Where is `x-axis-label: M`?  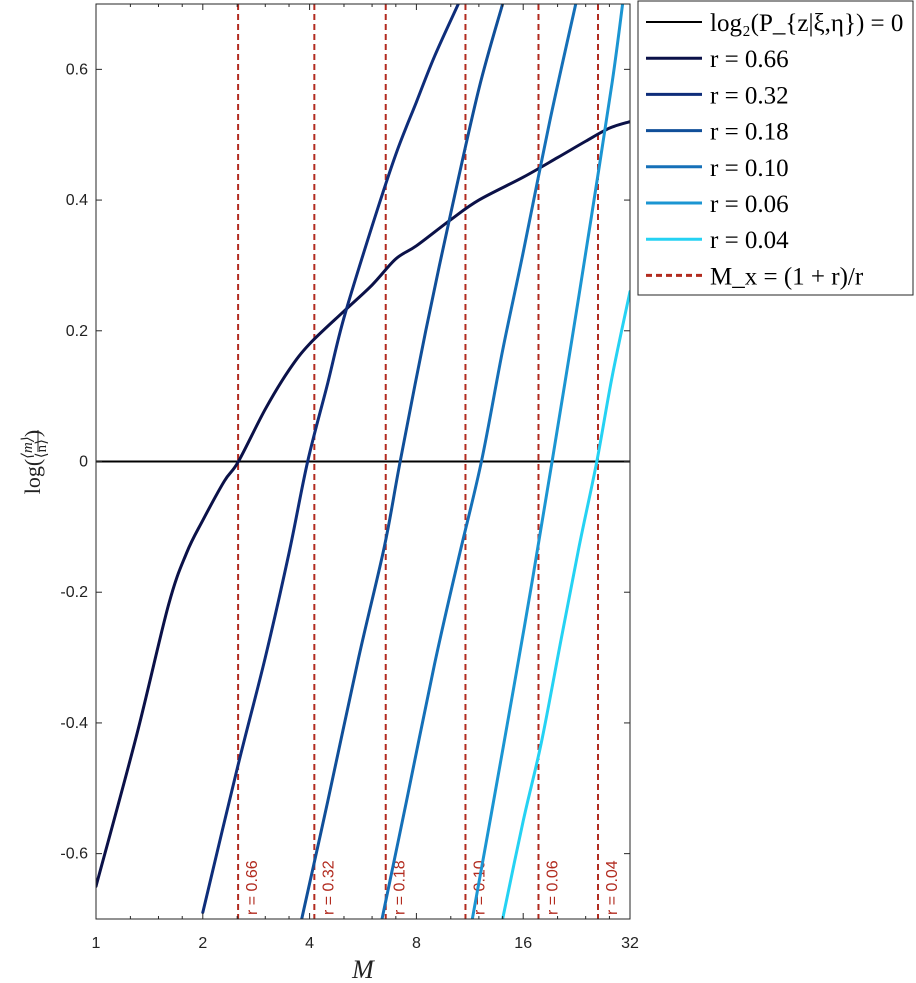
x-axis-label: M is located at coordinates (363, 969).